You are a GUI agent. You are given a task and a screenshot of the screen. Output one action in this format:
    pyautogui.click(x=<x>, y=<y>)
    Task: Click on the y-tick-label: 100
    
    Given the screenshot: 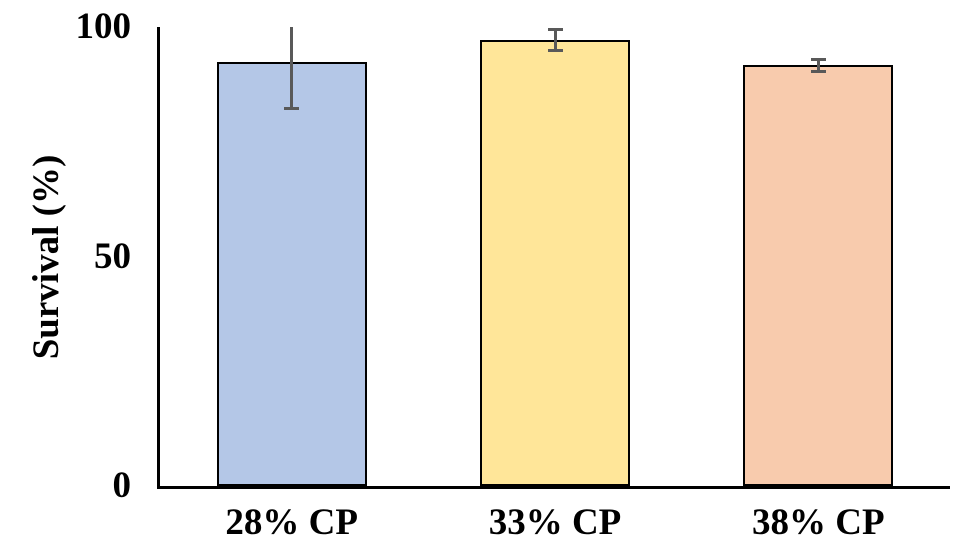 What is the action you would take?
    pyautogui.click(x=103, y=26)
    